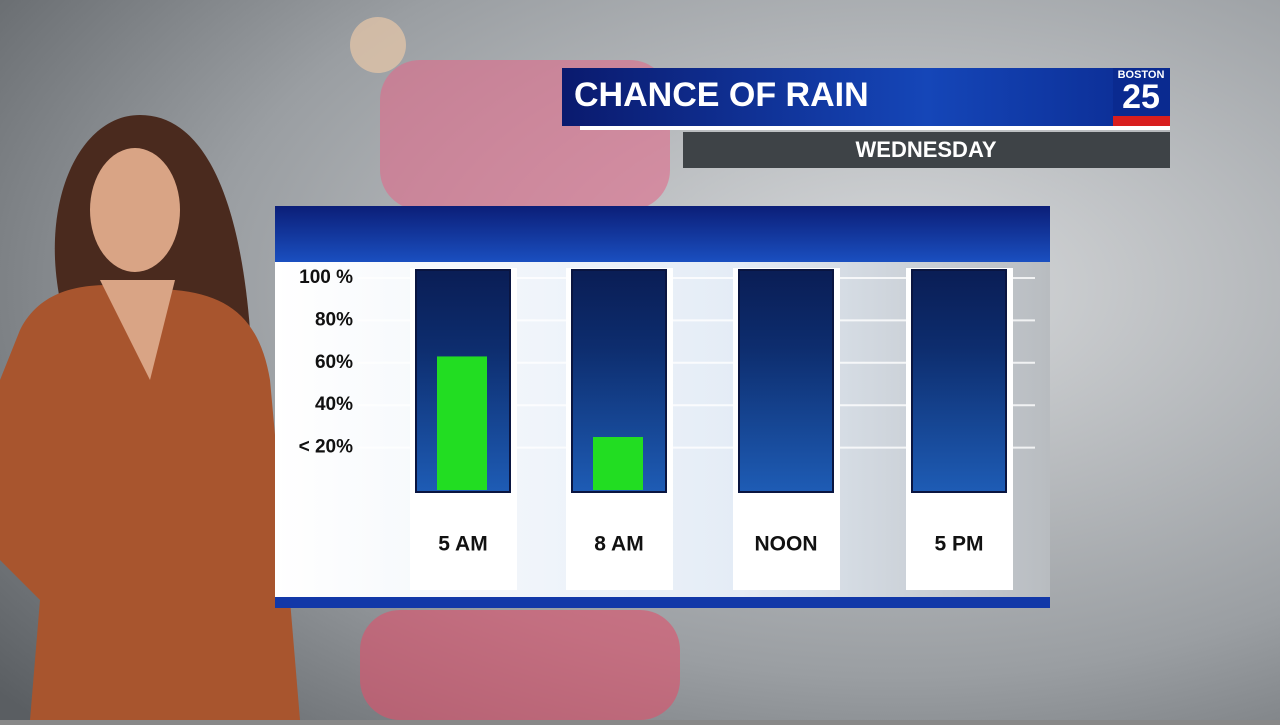  What do you see at coordinates (1141, 97) in the screenshot?
I see `logo-number: 25` at bounding box center [1141, 97].